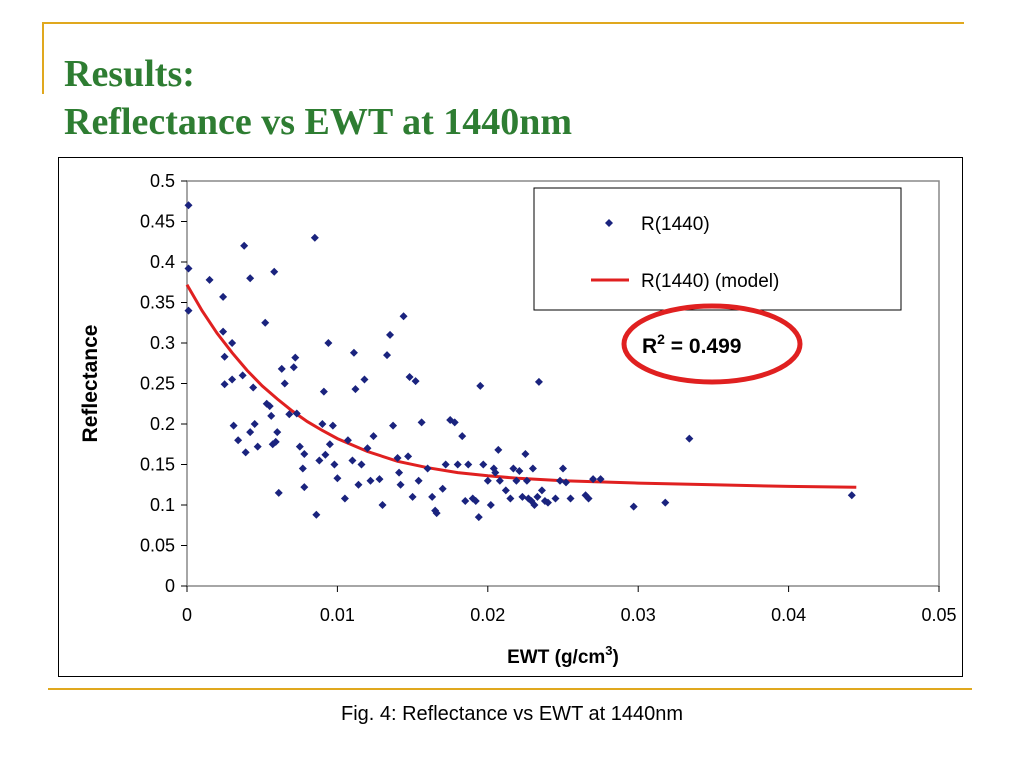  Describe the element at coordinates (157, 222) in the screenshot. I see `y-tick-label: 0.45` at that location.